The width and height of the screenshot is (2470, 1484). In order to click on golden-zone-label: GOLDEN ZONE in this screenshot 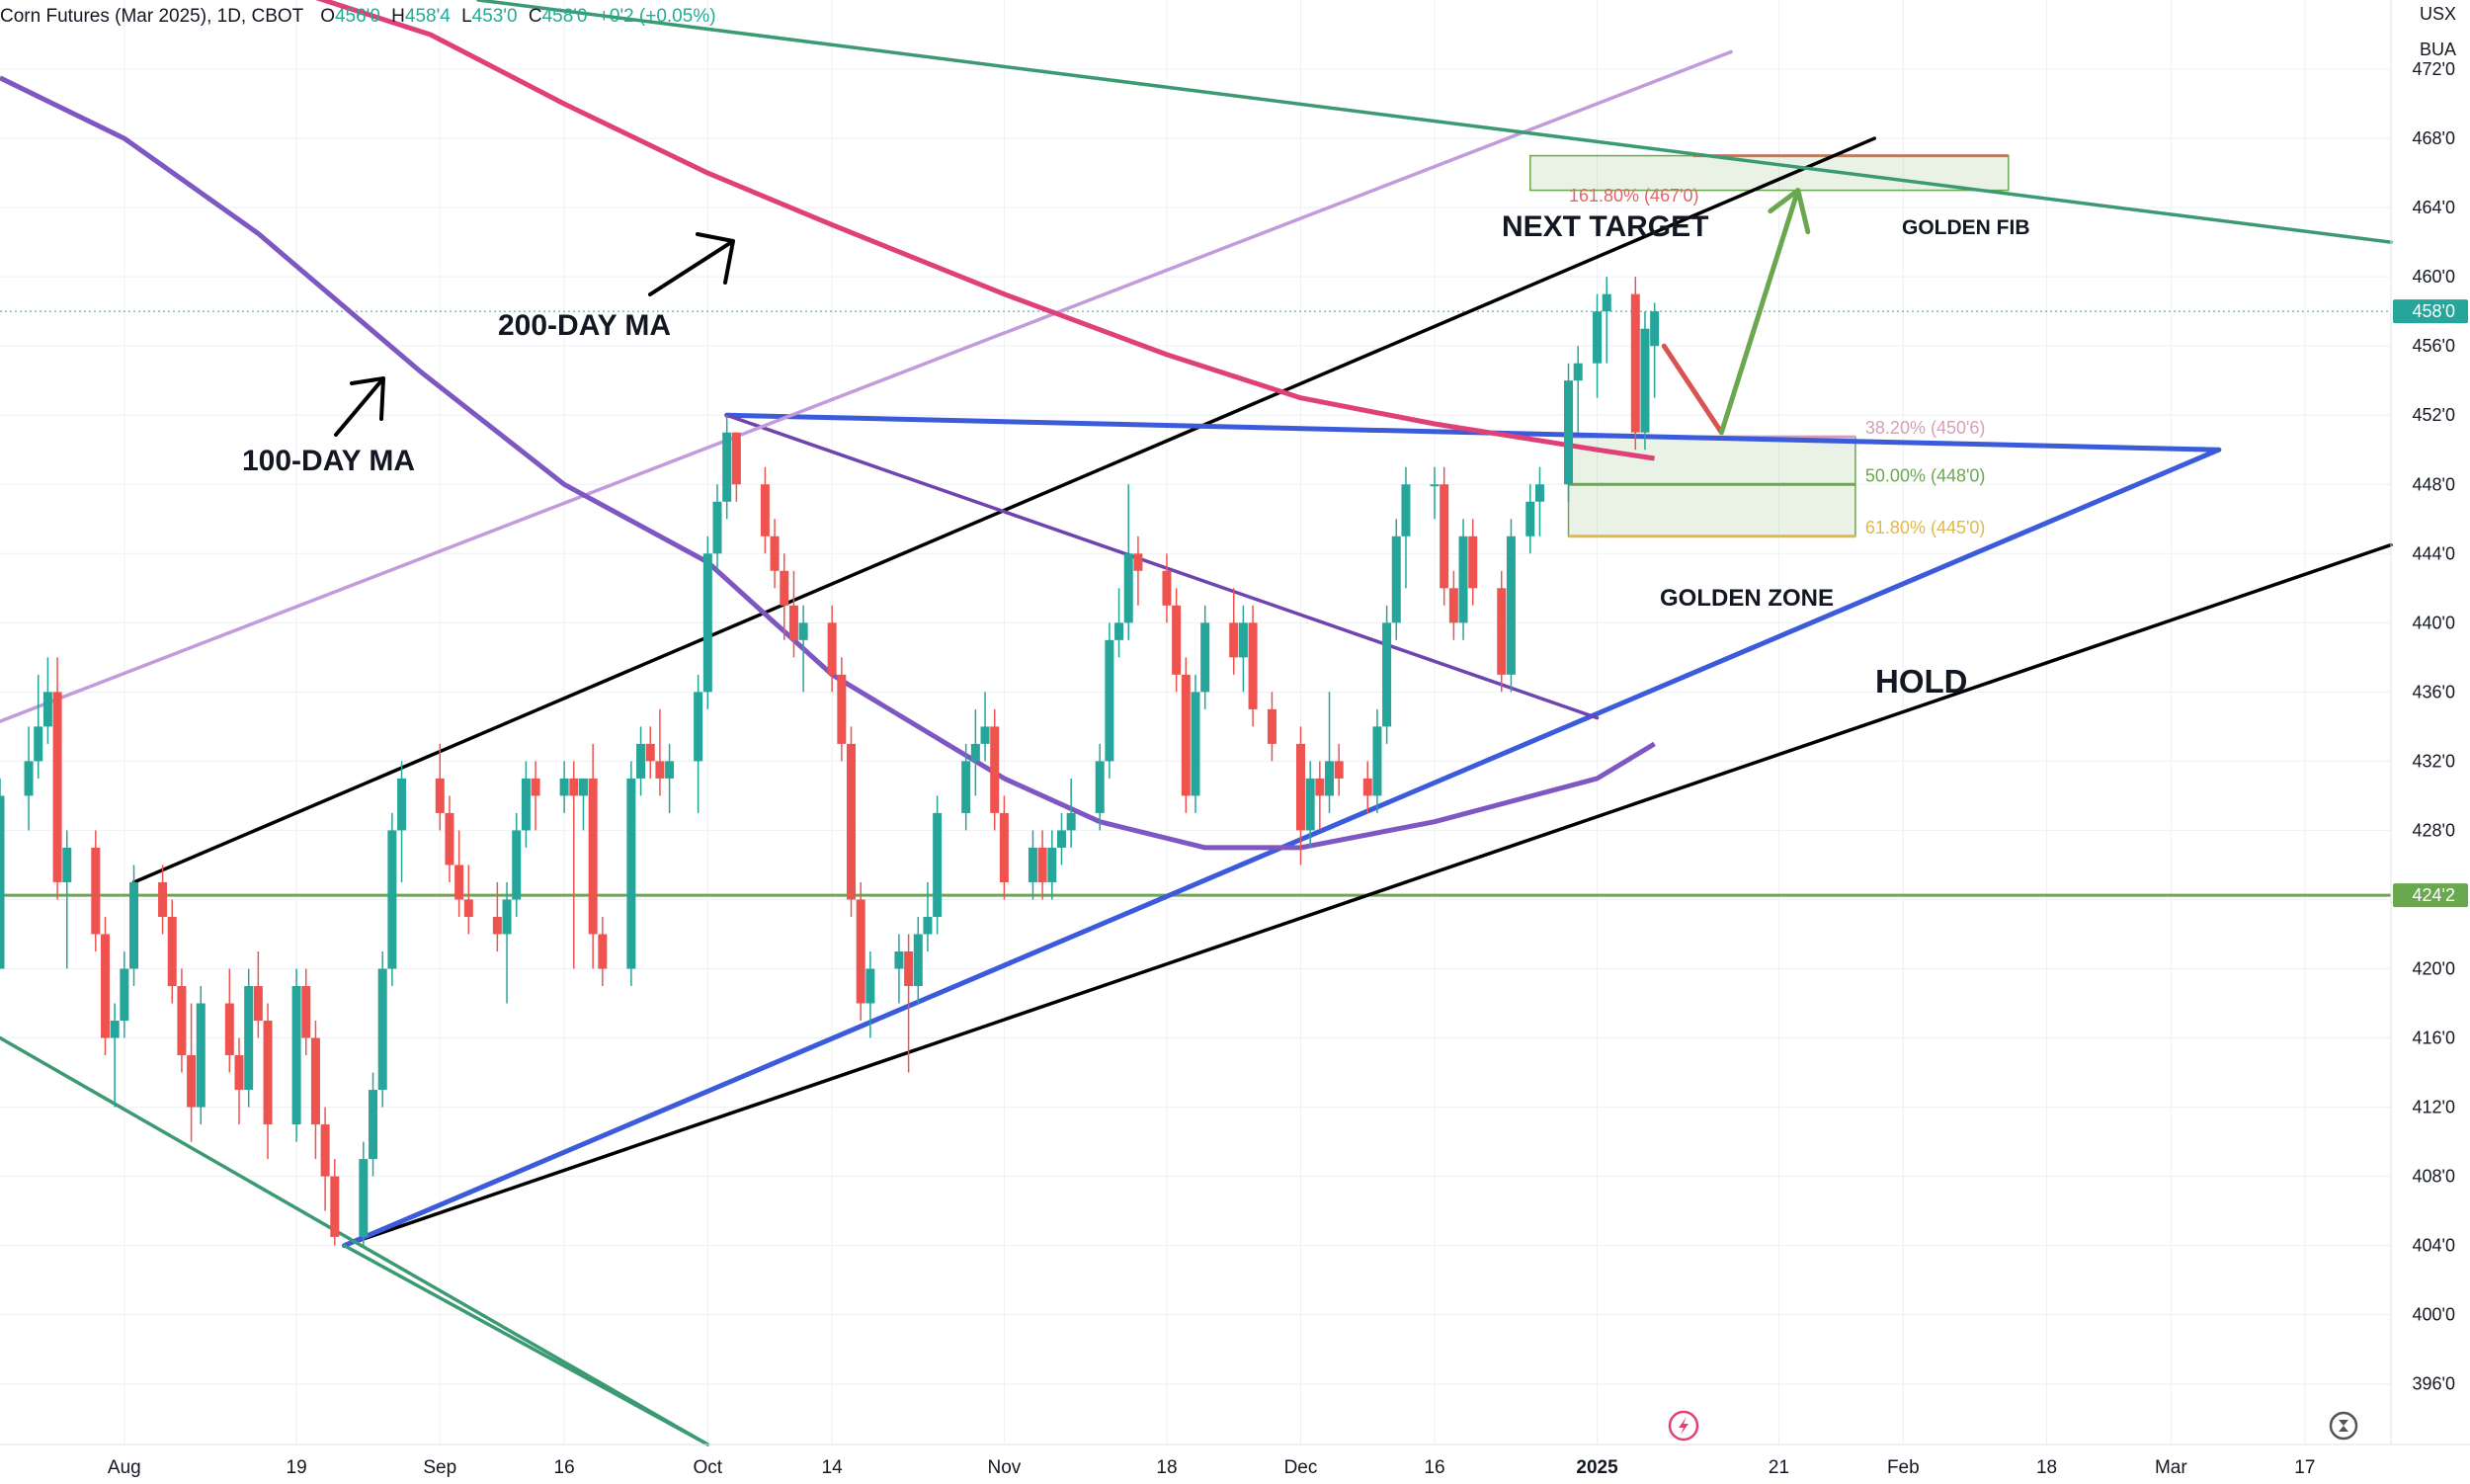, I will do `click(1747, 598)`.